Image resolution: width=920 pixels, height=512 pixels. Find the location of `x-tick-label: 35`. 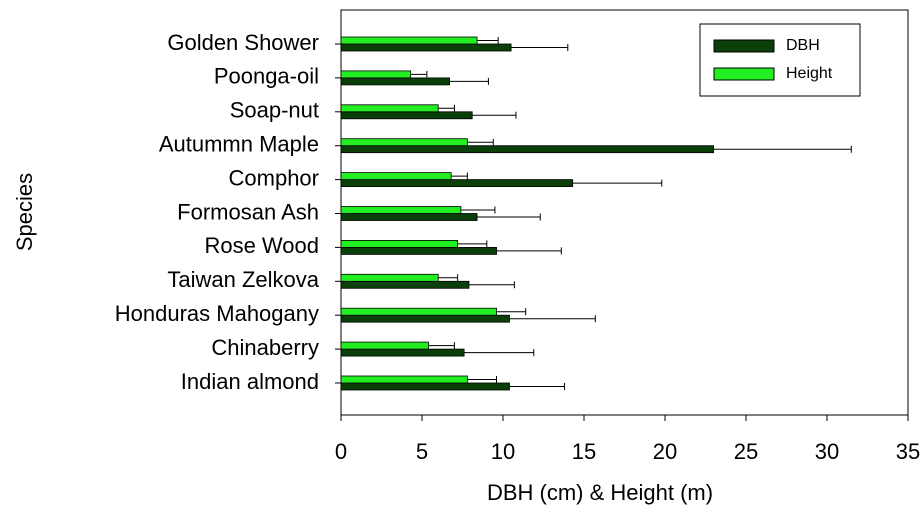

x-tick-label: 35 is located at coordinates (908, 451).